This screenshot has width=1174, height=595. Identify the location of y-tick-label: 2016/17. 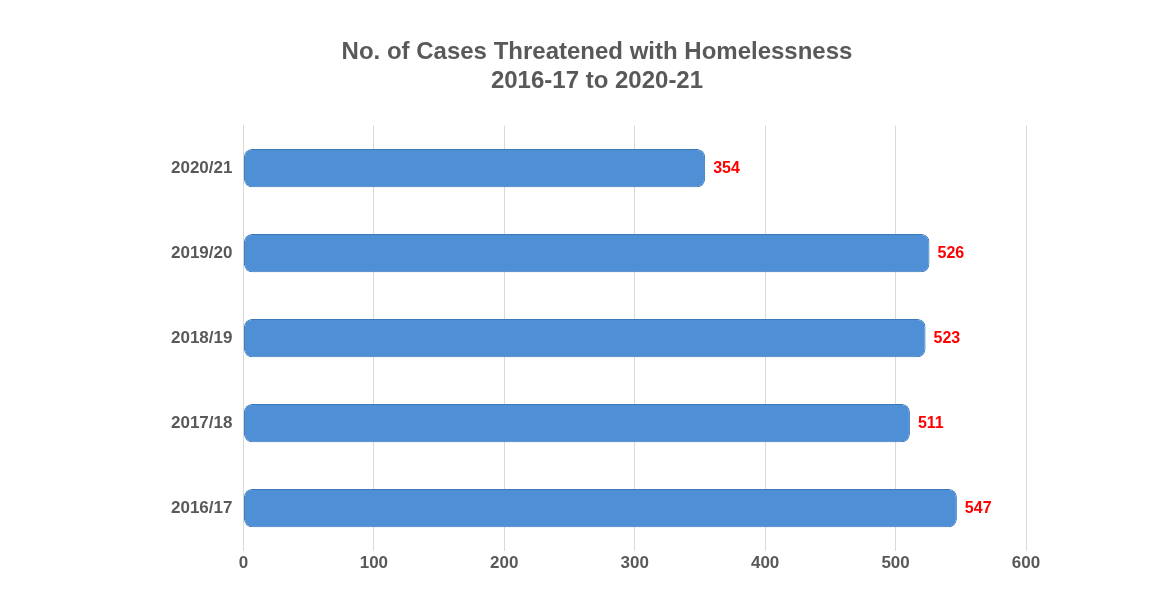
(202, 507).